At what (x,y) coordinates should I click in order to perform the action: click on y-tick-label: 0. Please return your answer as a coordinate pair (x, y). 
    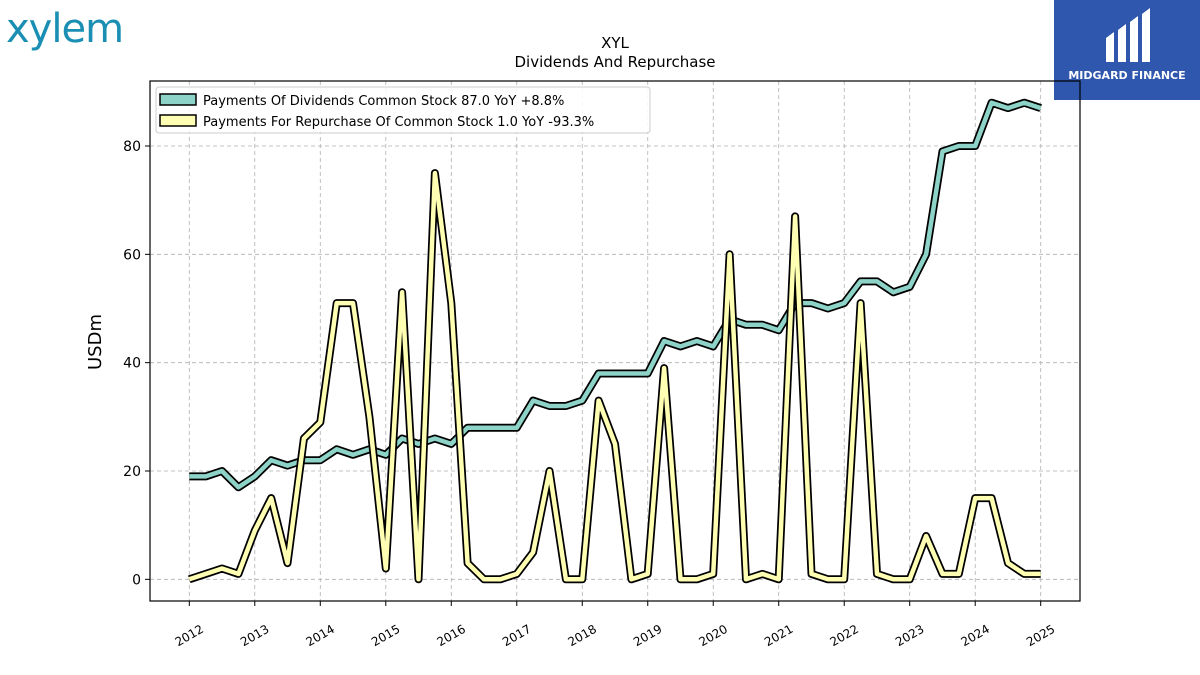
    Looking at the image, I should click on (136, 580).